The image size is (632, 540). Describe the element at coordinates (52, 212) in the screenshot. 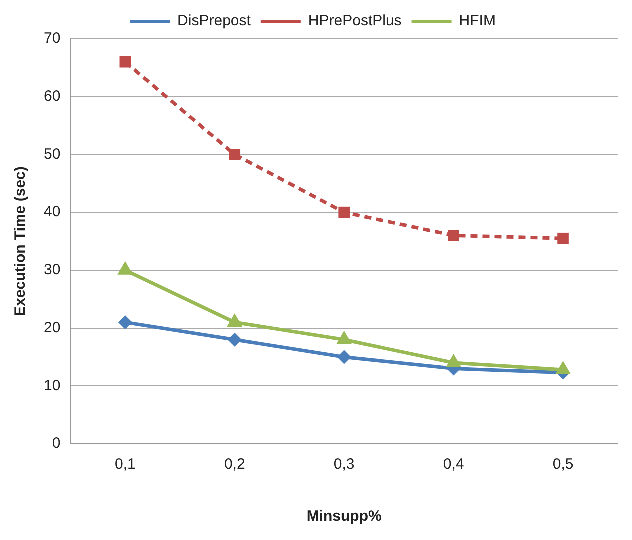

I see `y-tick-label: 40` at that location.